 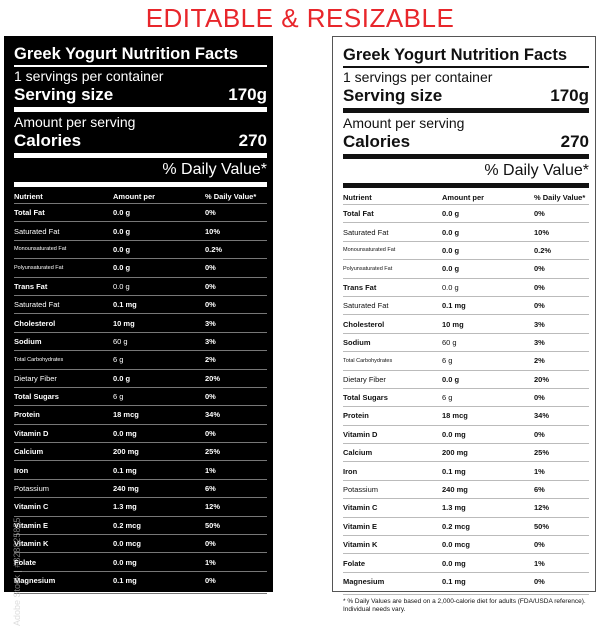 What do you see at coordinates (364, 581) in the screenshot?
I see `nutrient-name: Magnesium` at bounding box center [364, 581].